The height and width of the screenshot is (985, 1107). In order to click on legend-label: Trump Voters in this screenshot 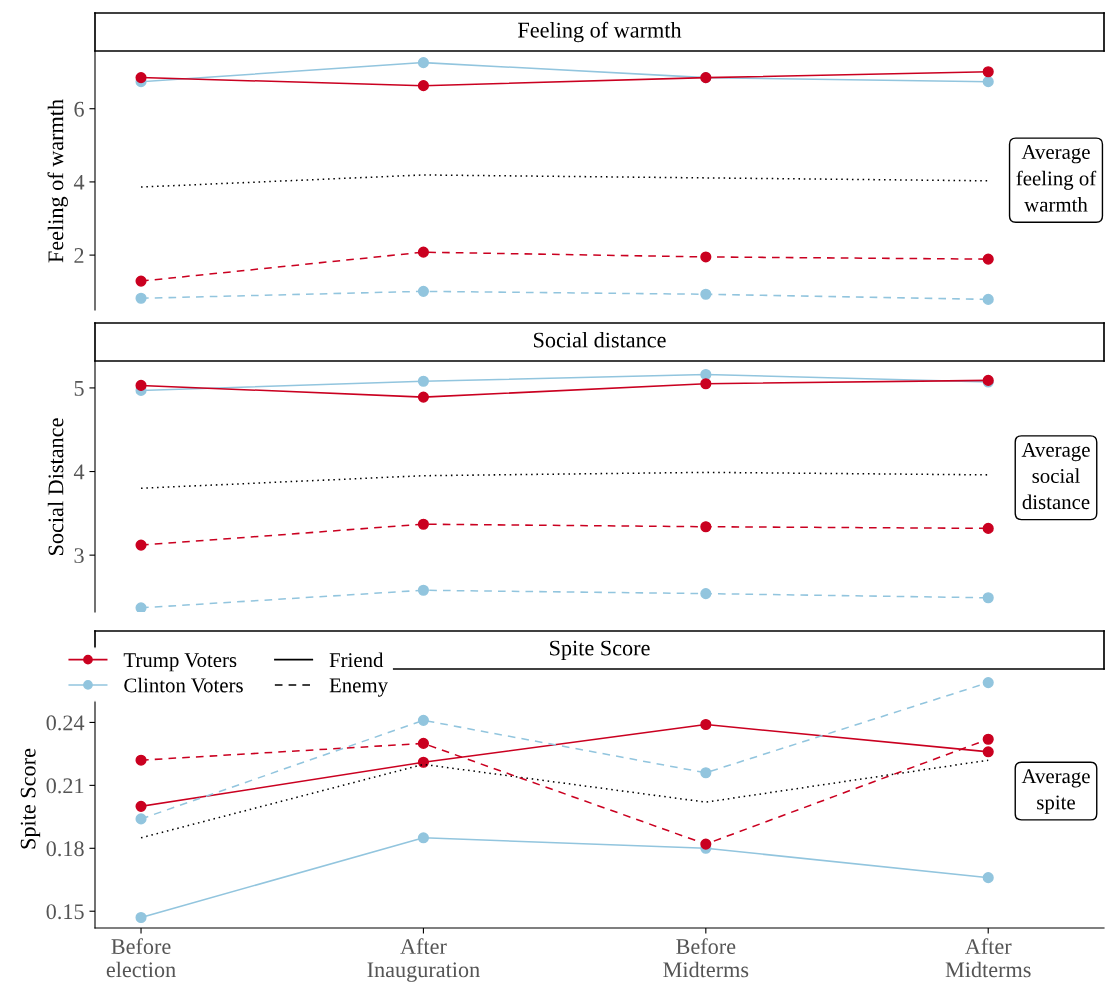, I will do `click(180, 662)`.